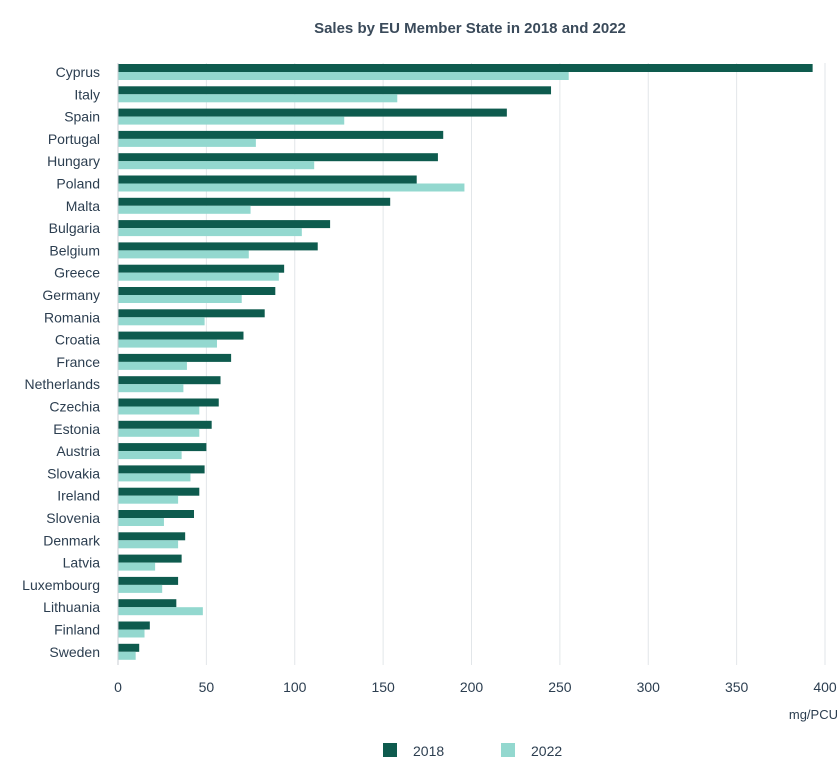  What do you see at coordinates (825, 687) in the screenshot?
I see `x-tick-label: 400` at bounding box center [825, 687].